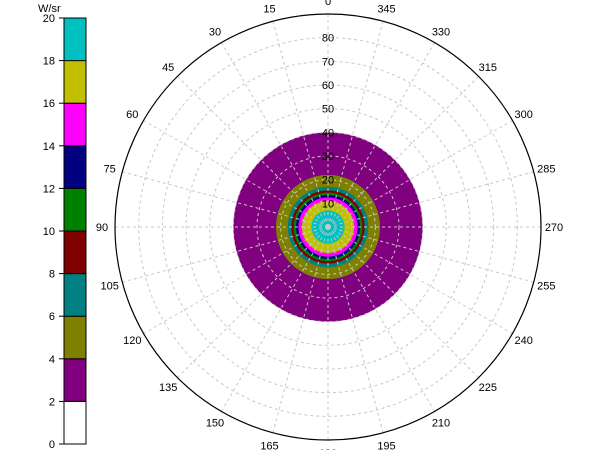 Image resolution: width=600 pixels, height=455 pixels. What do you see at coordinates (386, 10) in the screenshot?
I see `angle-label: 345` at bounding box center [386, 10].